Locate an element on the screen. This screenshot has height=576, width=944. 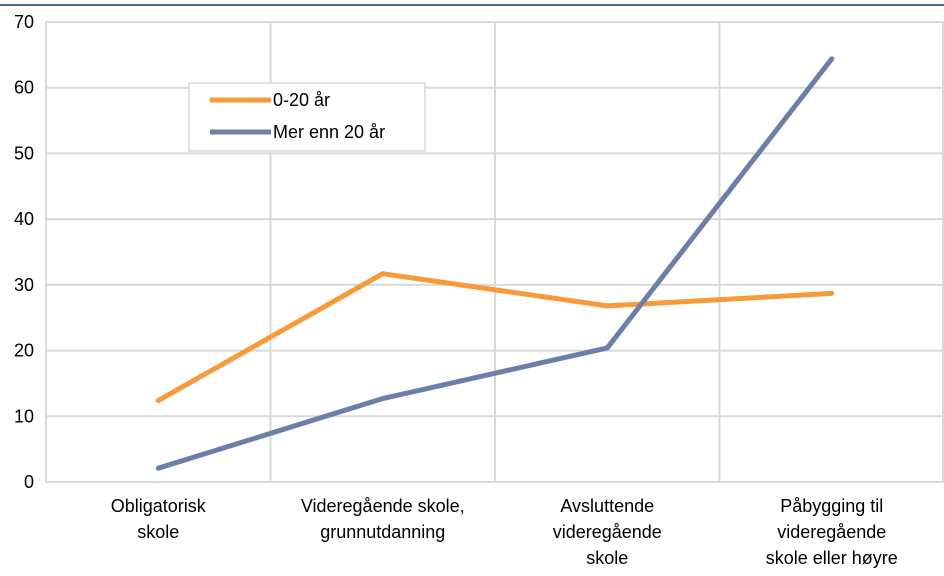
y-tick-label: 0 is located at coordinates (29, 482).